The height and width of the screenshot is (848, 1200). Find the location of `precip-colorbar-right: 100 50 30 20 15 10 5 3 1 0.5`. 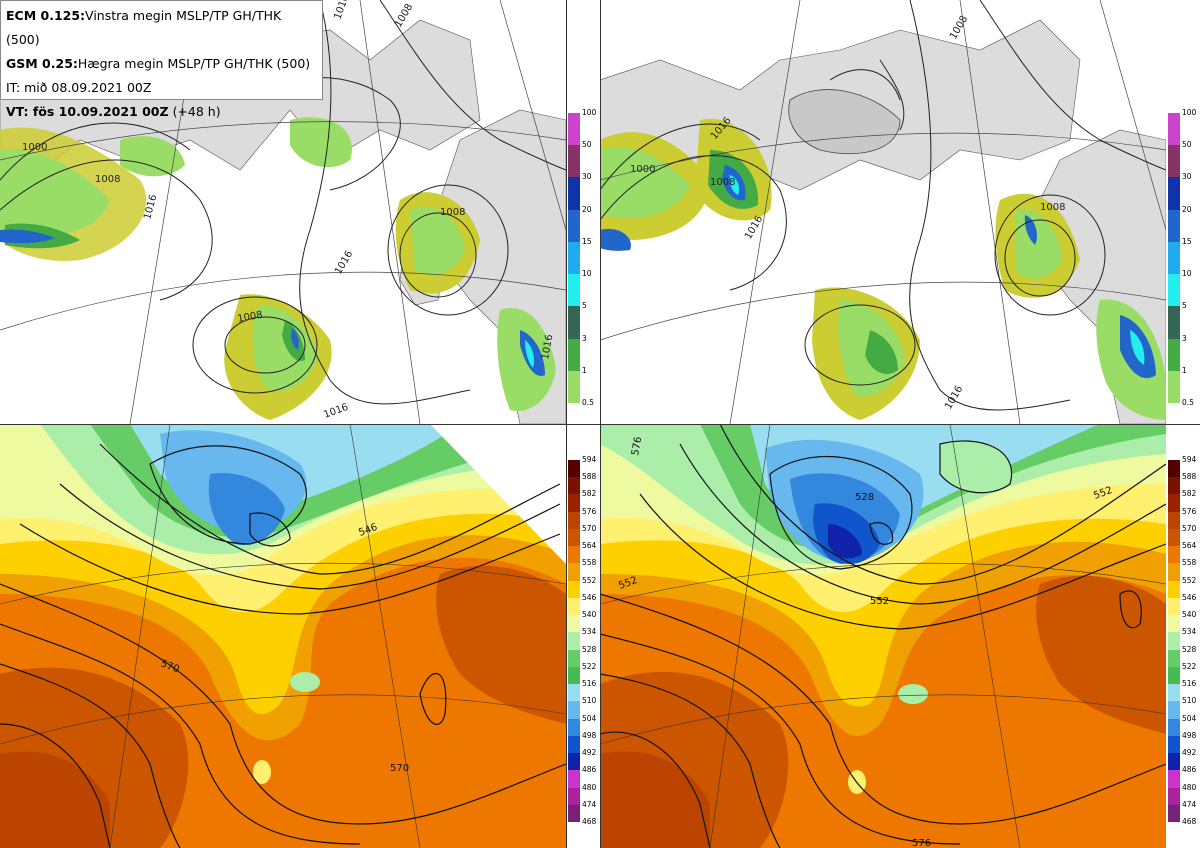

precip-colorbar-right: 100 50 30 20 15 10 5 3 1 0.5 is located at coordinates (1184, 258).